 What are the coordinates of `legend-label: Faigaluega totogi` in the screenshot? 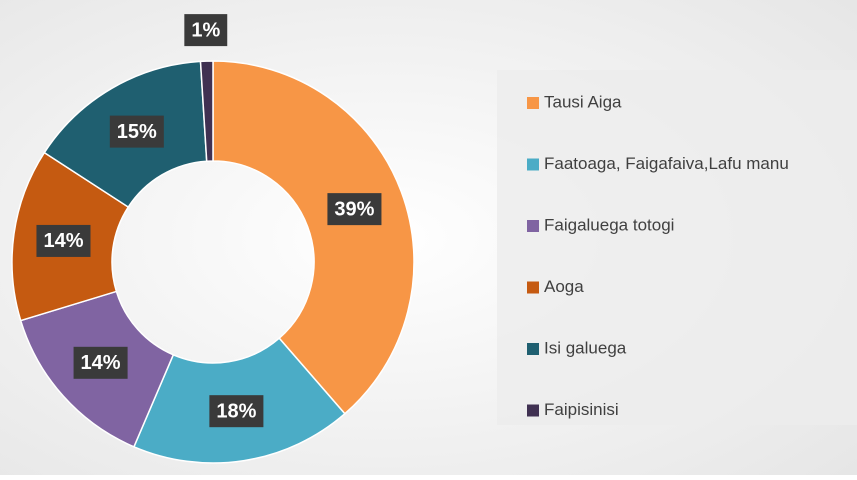 It's located at (609, 224).